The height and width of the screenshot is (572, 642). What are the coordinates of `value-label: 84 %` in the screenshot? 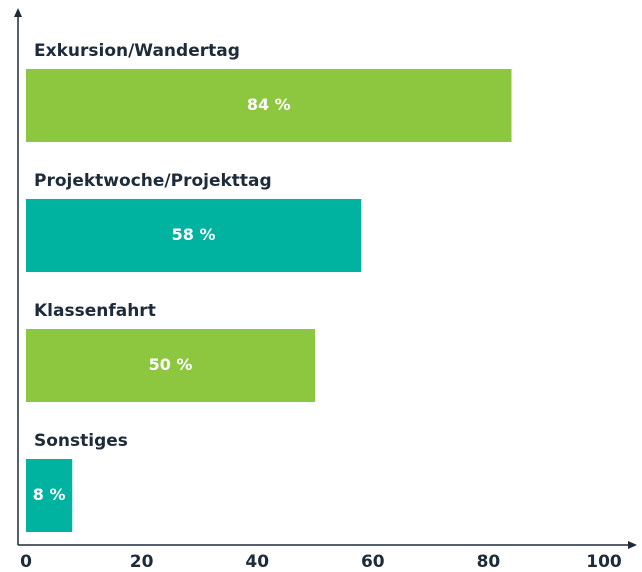 It's located at (269, 104).